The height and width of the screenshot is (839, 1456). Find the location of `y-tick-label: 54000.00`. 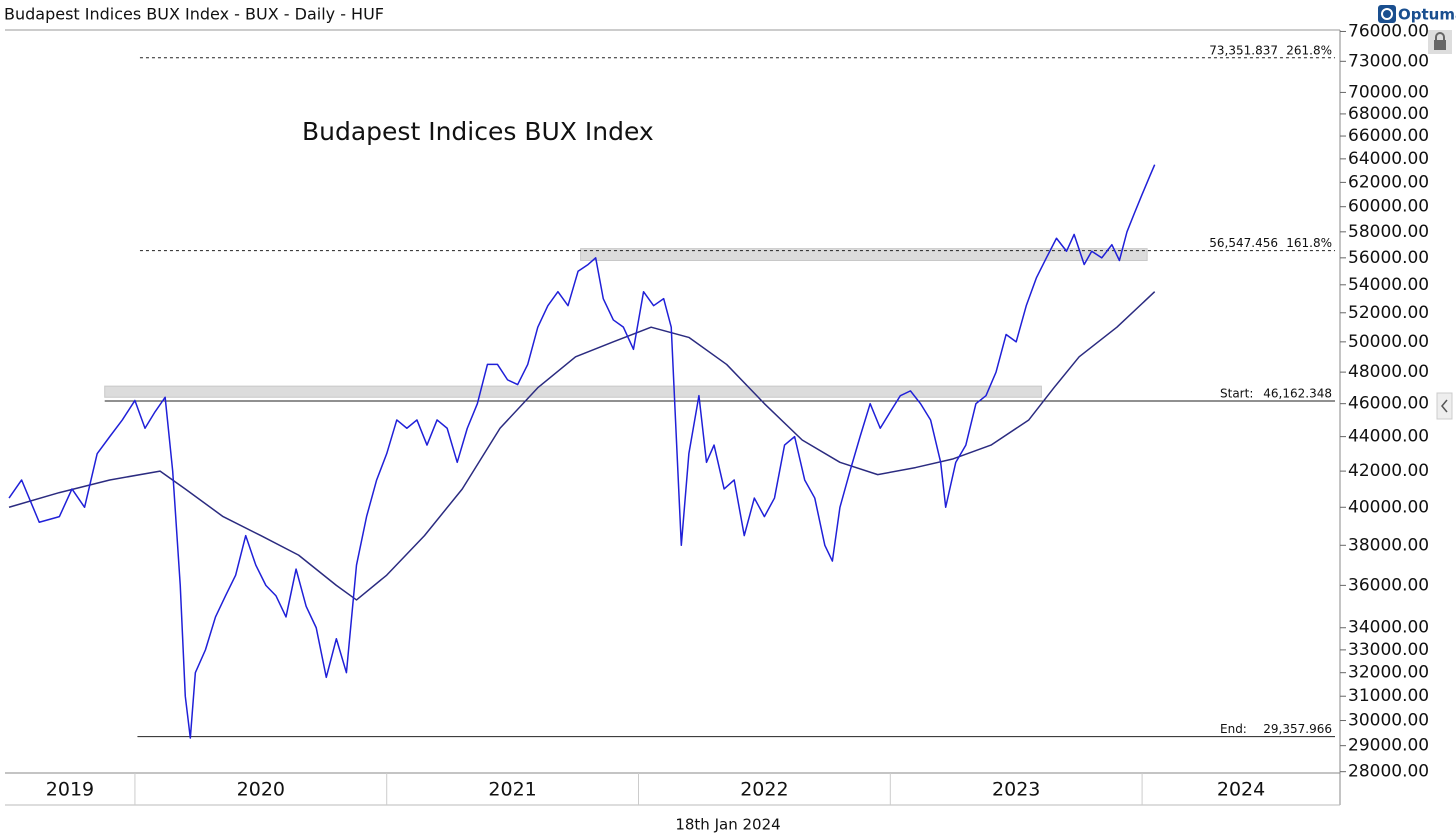

y-tick-label: 54000.00 is located at coordinates (1388, 285).